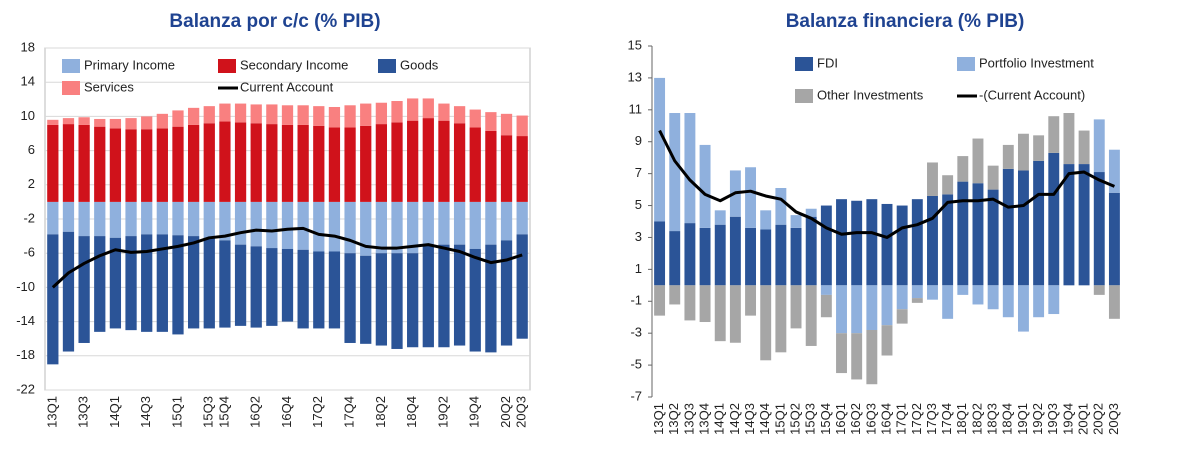  What do you see at coordinates (129, 64) in the screenshot?
I see `legend-label: Primary Income` at bounding box center [129, 64].